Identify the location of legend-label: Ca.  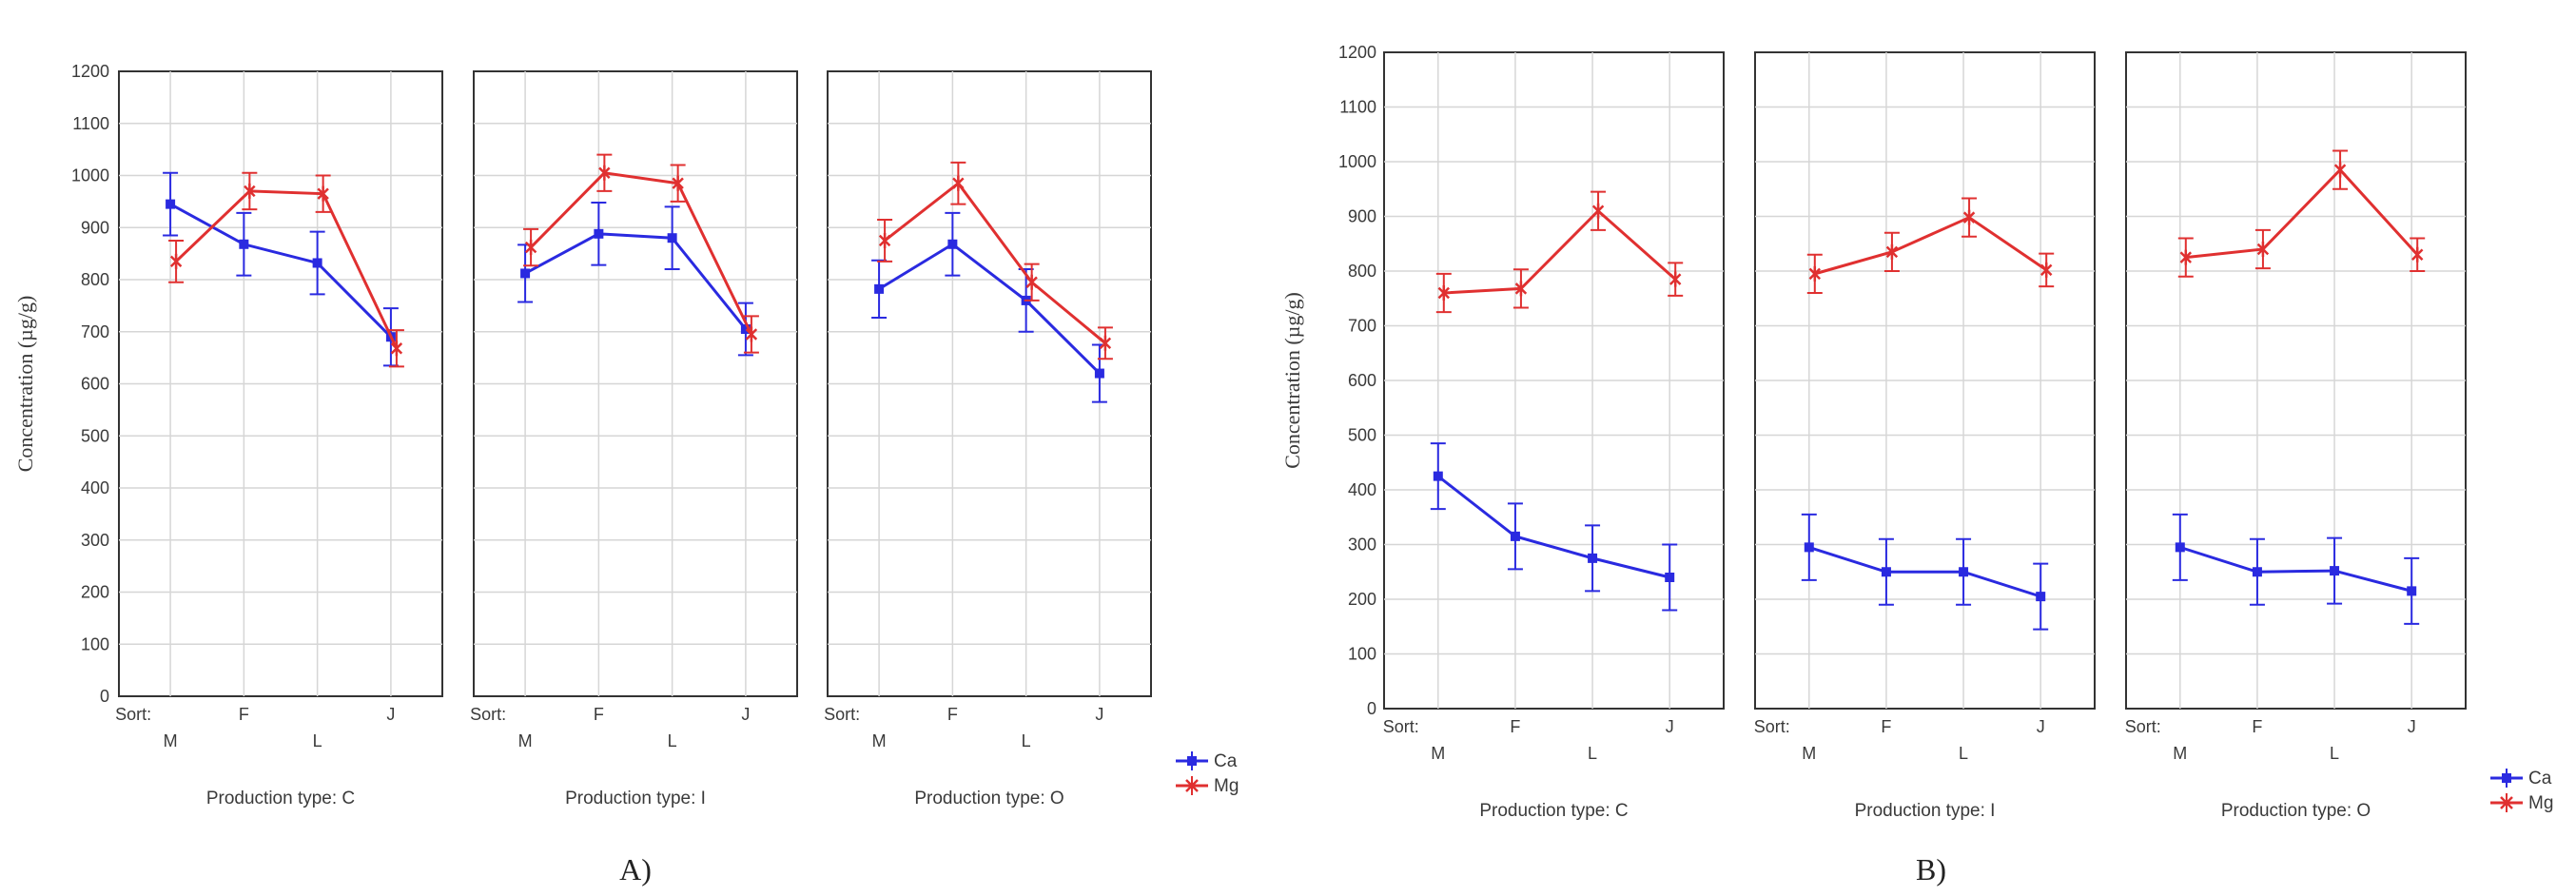
(2540, 779).